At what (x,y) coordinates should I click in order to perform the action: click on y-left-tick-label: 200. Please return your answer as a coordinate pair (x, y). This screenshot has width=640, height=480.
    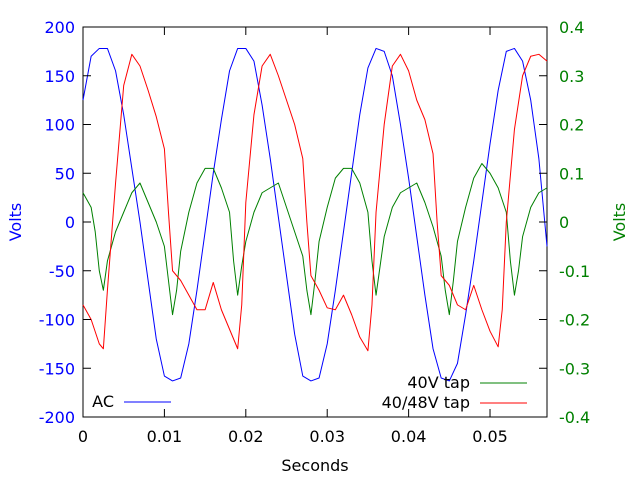
    Looking at the image, I should click on (59, 27).